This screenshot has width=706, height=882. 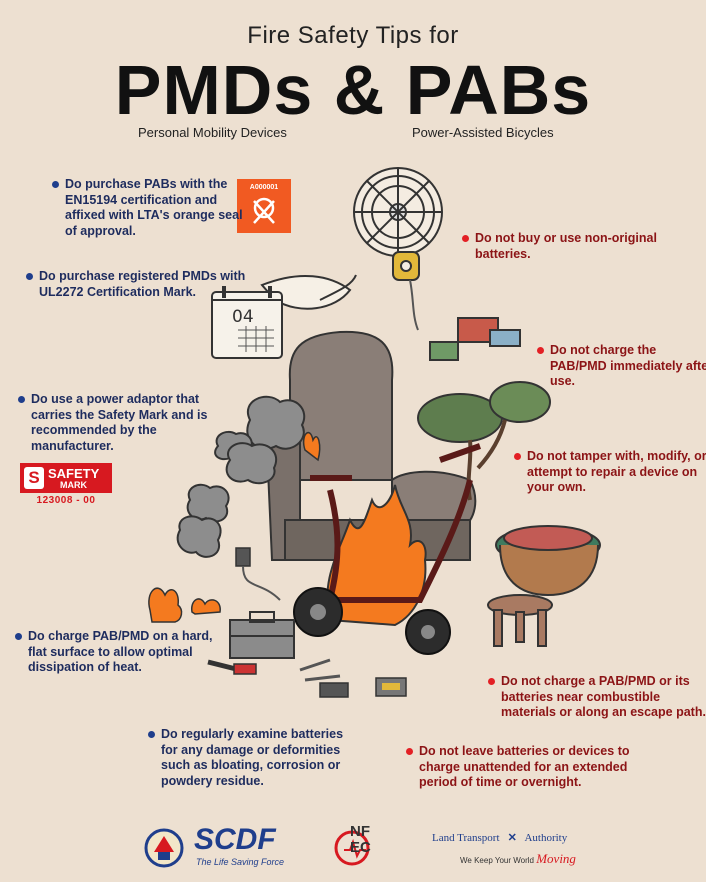 What do you see at coordinates (484, 441) in the screenshot?
I see `plant-icon` at bounding box center [484, 441].